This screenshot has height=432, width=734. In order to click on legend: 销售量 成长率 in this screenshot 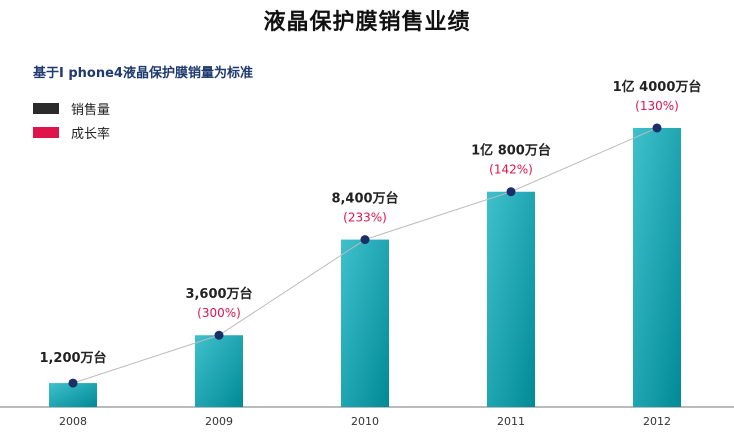, I will do `click(71, 120)`.